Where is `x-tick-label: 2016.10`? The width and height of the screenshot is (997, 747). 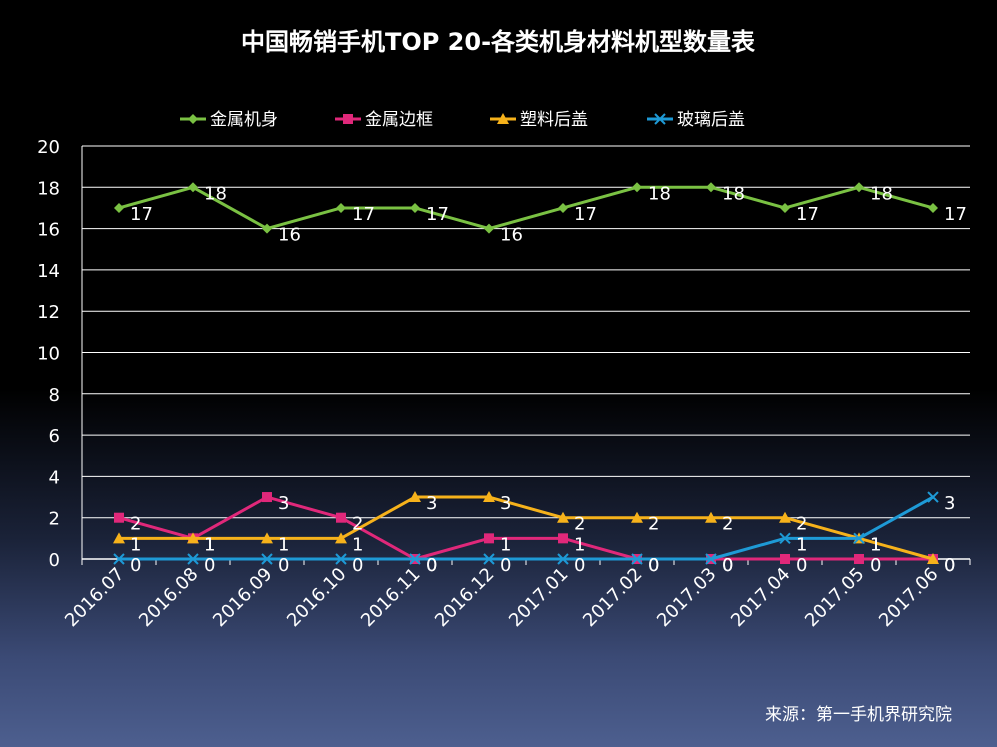 x-tick-label: 2016.10 is located at coordinates (316, 597).